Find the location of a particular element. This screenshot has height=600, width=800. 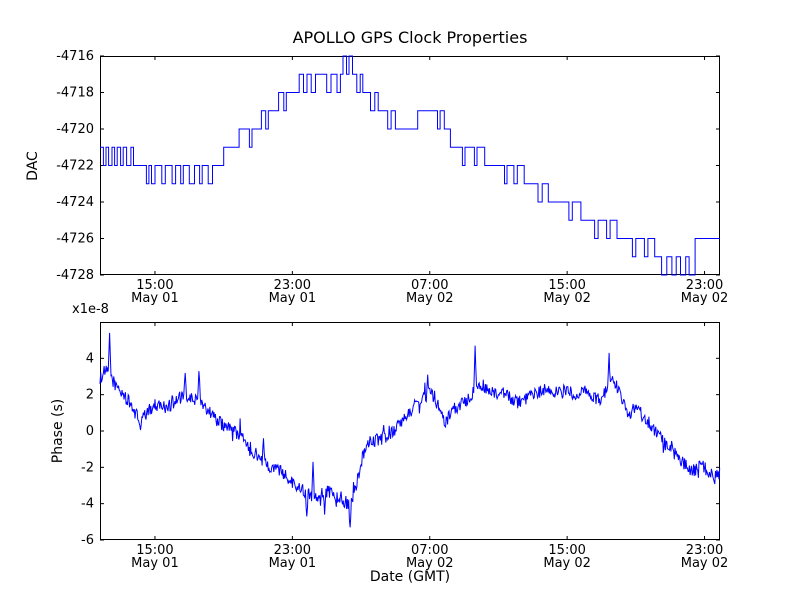

tick-label: 0 is located at coordinates (90, 431).